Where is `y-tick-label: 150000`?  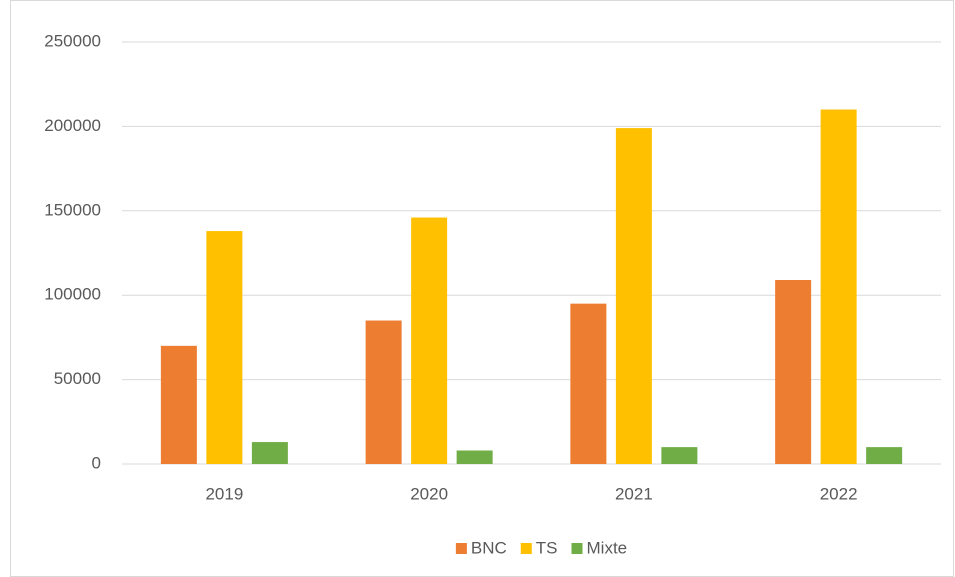
y-tick-label: 150000 is located at coordinates (72, 209).